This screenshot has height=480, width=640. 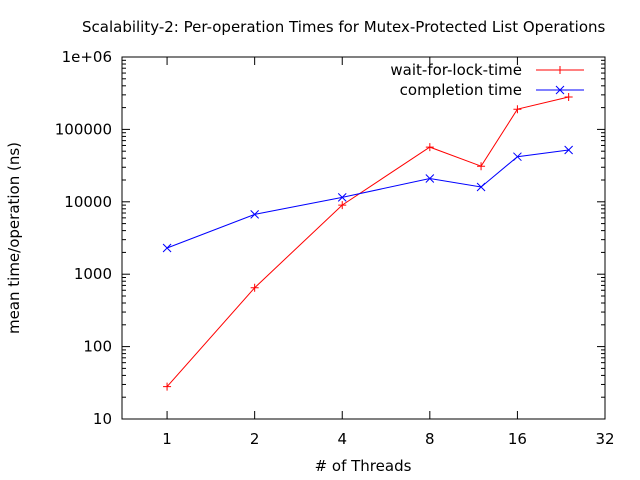 I want to click on x-tick-label-1: 1, so click(x=167, y=439).